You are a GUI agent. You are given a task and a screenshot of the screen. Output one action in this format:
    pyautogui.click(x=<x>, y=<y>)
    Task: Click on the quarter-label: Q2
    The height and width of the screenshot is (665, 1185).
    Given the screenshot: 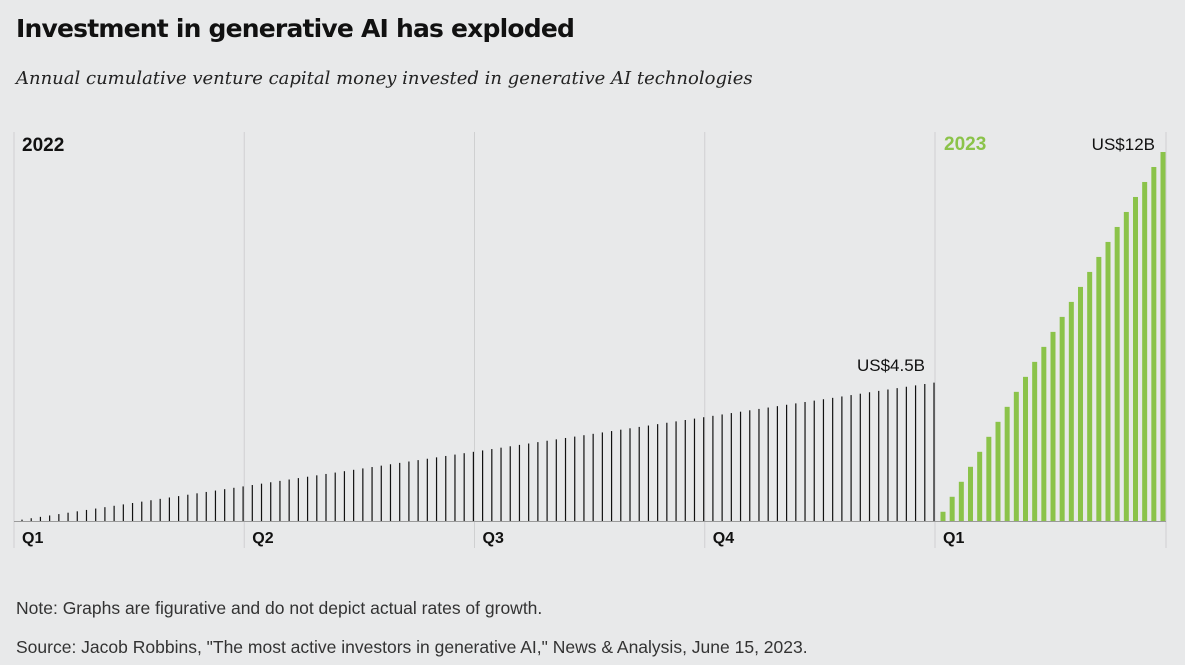 What is the action you would take?
    pyautogui.click(x=262, y=538)
    